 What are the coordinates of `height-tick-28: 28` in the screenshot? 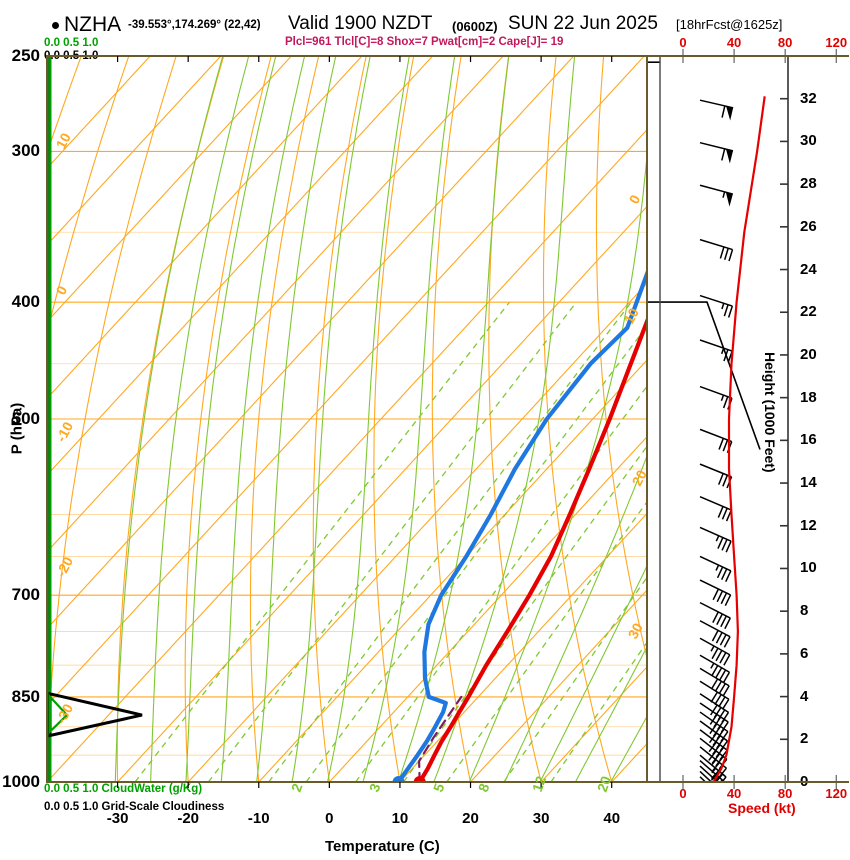 It's located at (808, 184).